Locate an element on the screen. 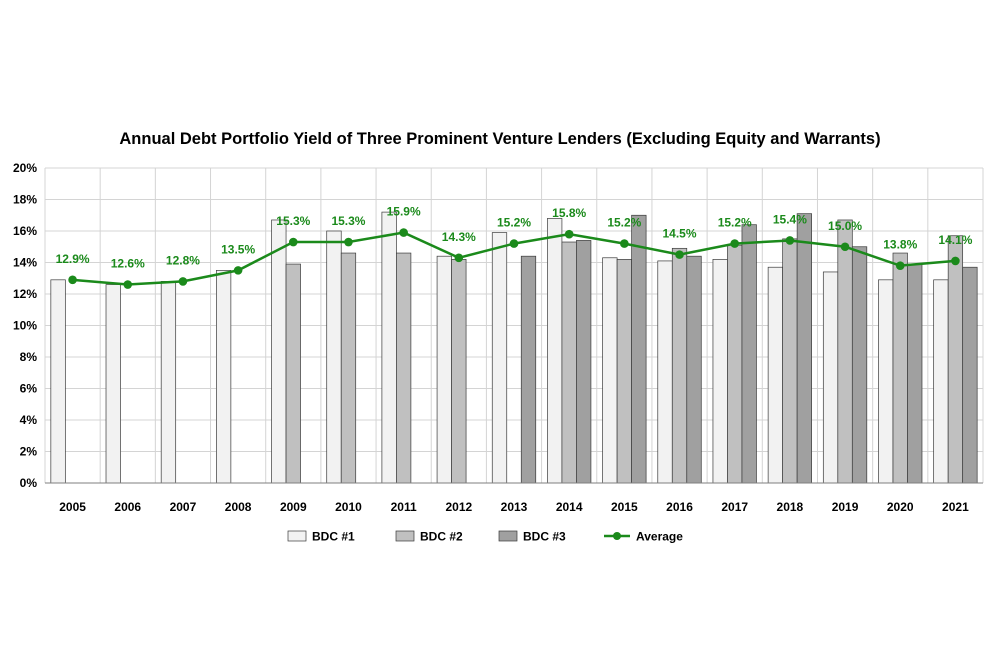 This screenshot has height=672, width=1000. average-data-label: 15.8% is located at coordinates (569, 213).